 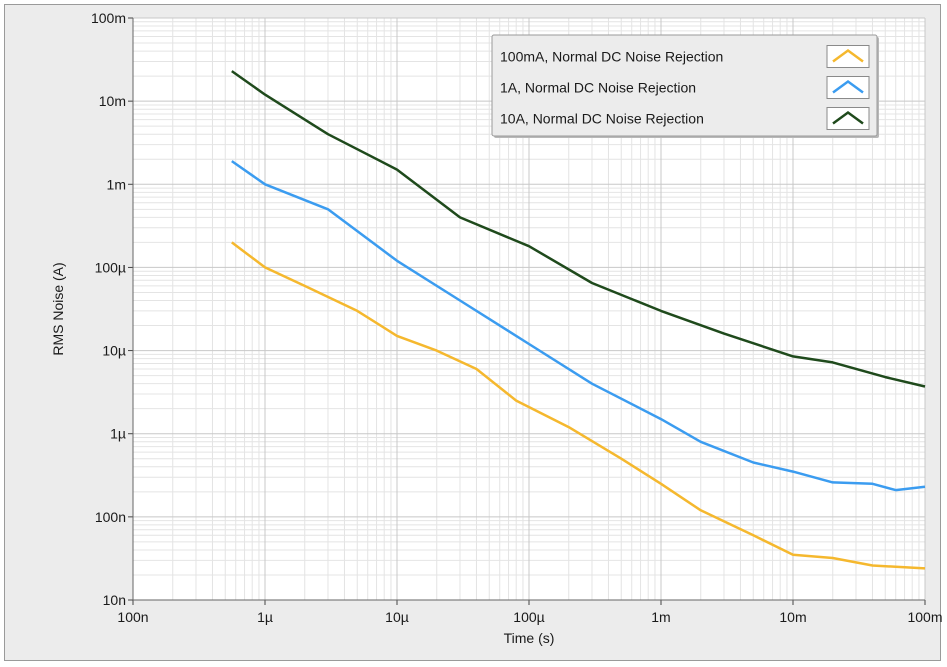 I want to click on x-tick-label: 100µ, so click(x=528, y=617).